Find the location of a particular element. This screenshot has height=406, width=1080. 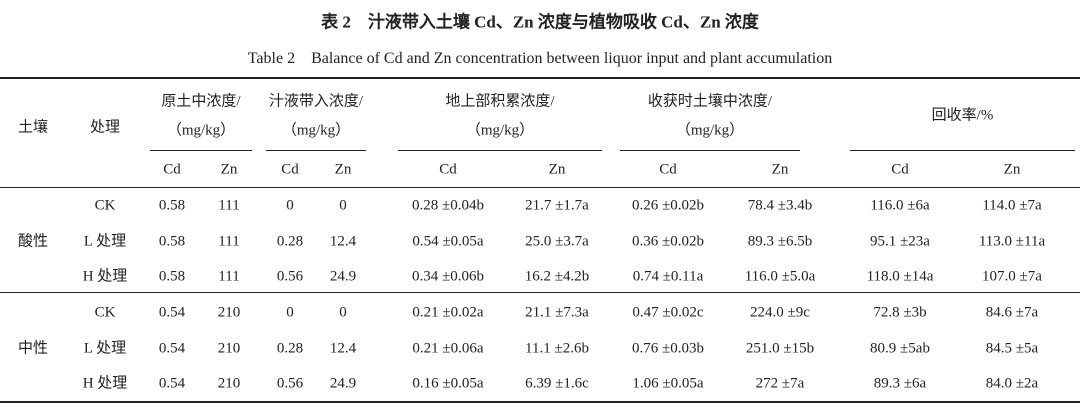

group-header: 收获时土壤中浓度/ is located at coordinates (710, 101).